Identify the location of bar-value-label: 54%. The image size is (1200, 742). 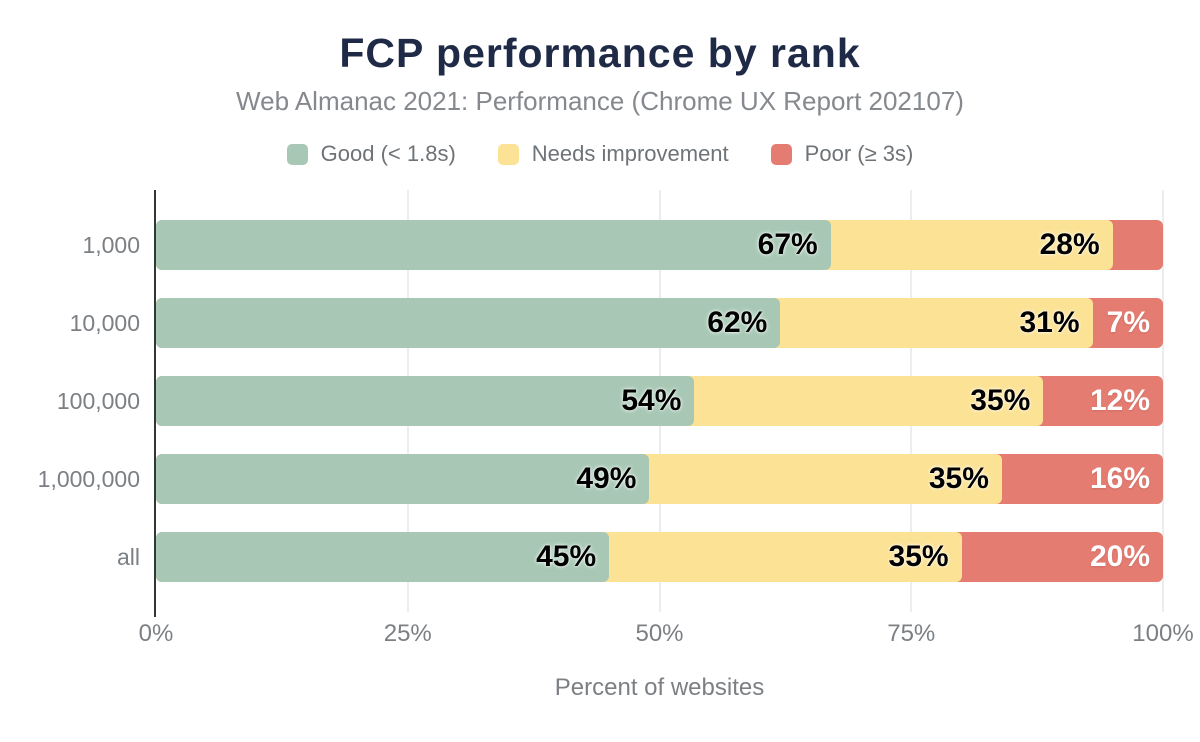
(651, 400).